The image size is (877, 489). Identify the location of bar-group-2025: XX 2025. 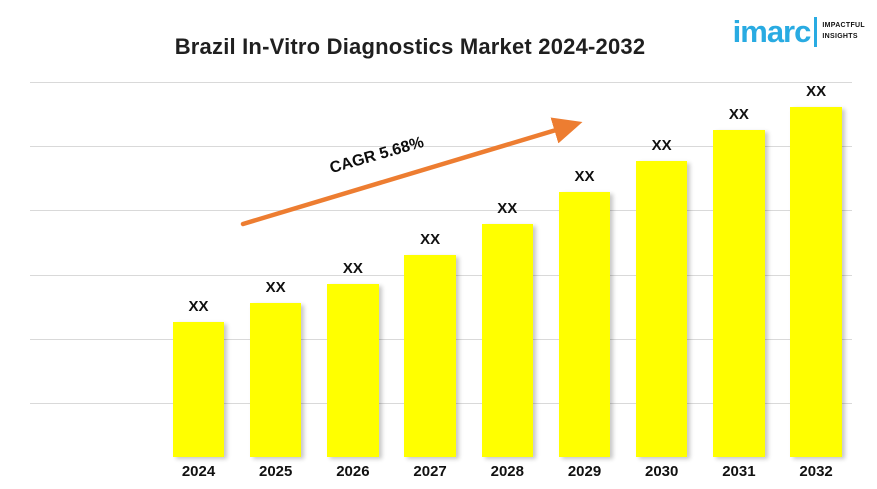
(275, 379).